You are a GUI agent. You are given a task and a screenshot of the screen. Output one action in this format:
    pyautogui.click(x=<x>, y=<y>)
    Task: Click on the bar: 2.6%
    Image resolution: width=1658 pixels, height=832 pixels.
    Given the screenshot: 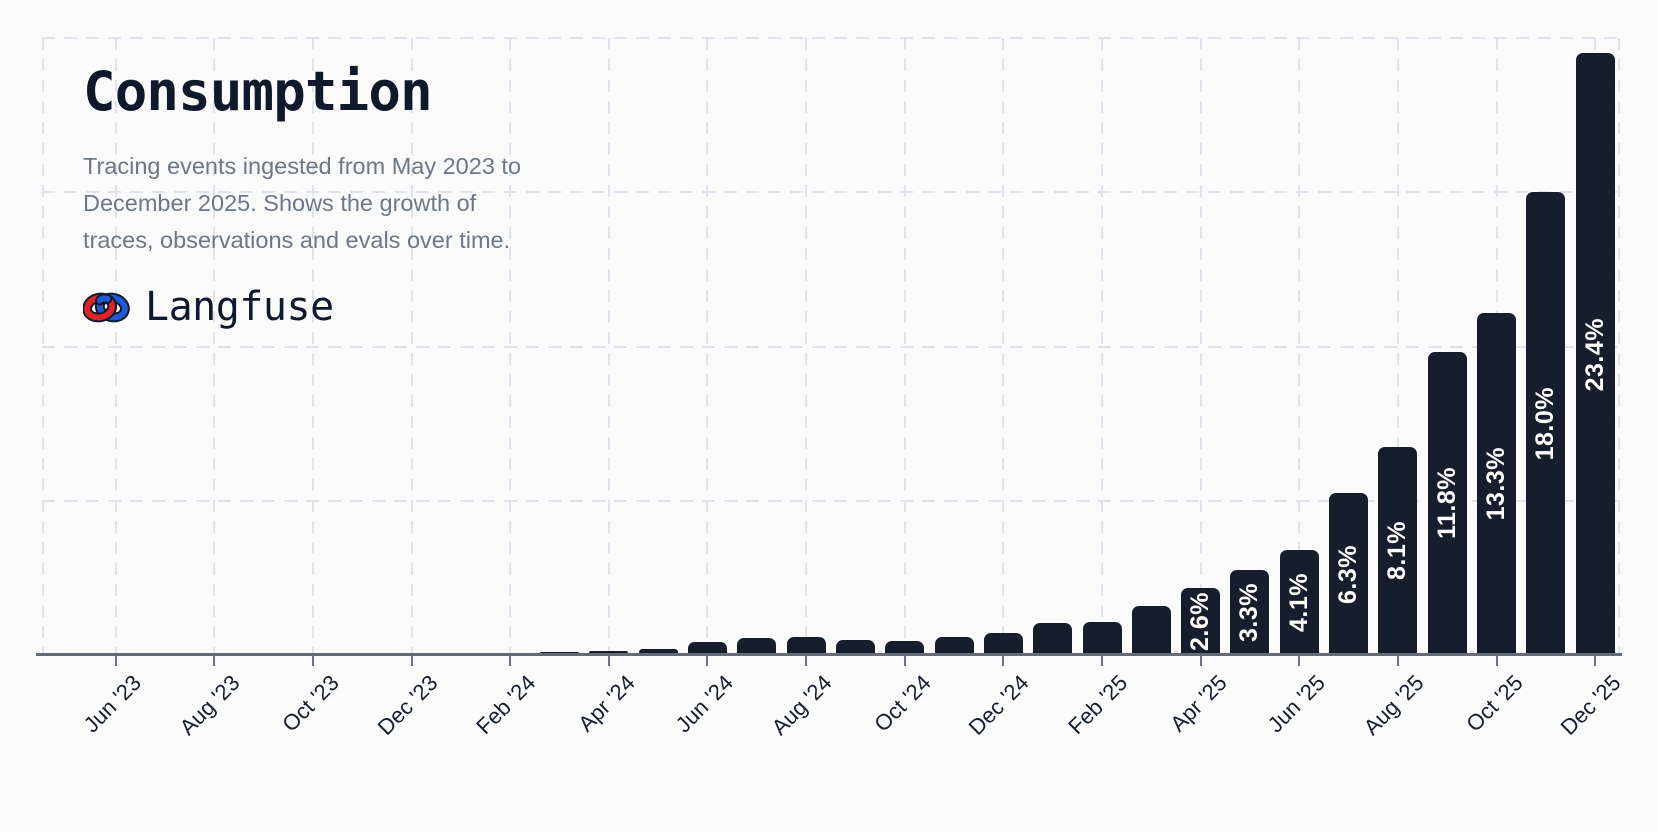 What is the action you would take?
    pyautogui.click(x=1201, y=621)
    